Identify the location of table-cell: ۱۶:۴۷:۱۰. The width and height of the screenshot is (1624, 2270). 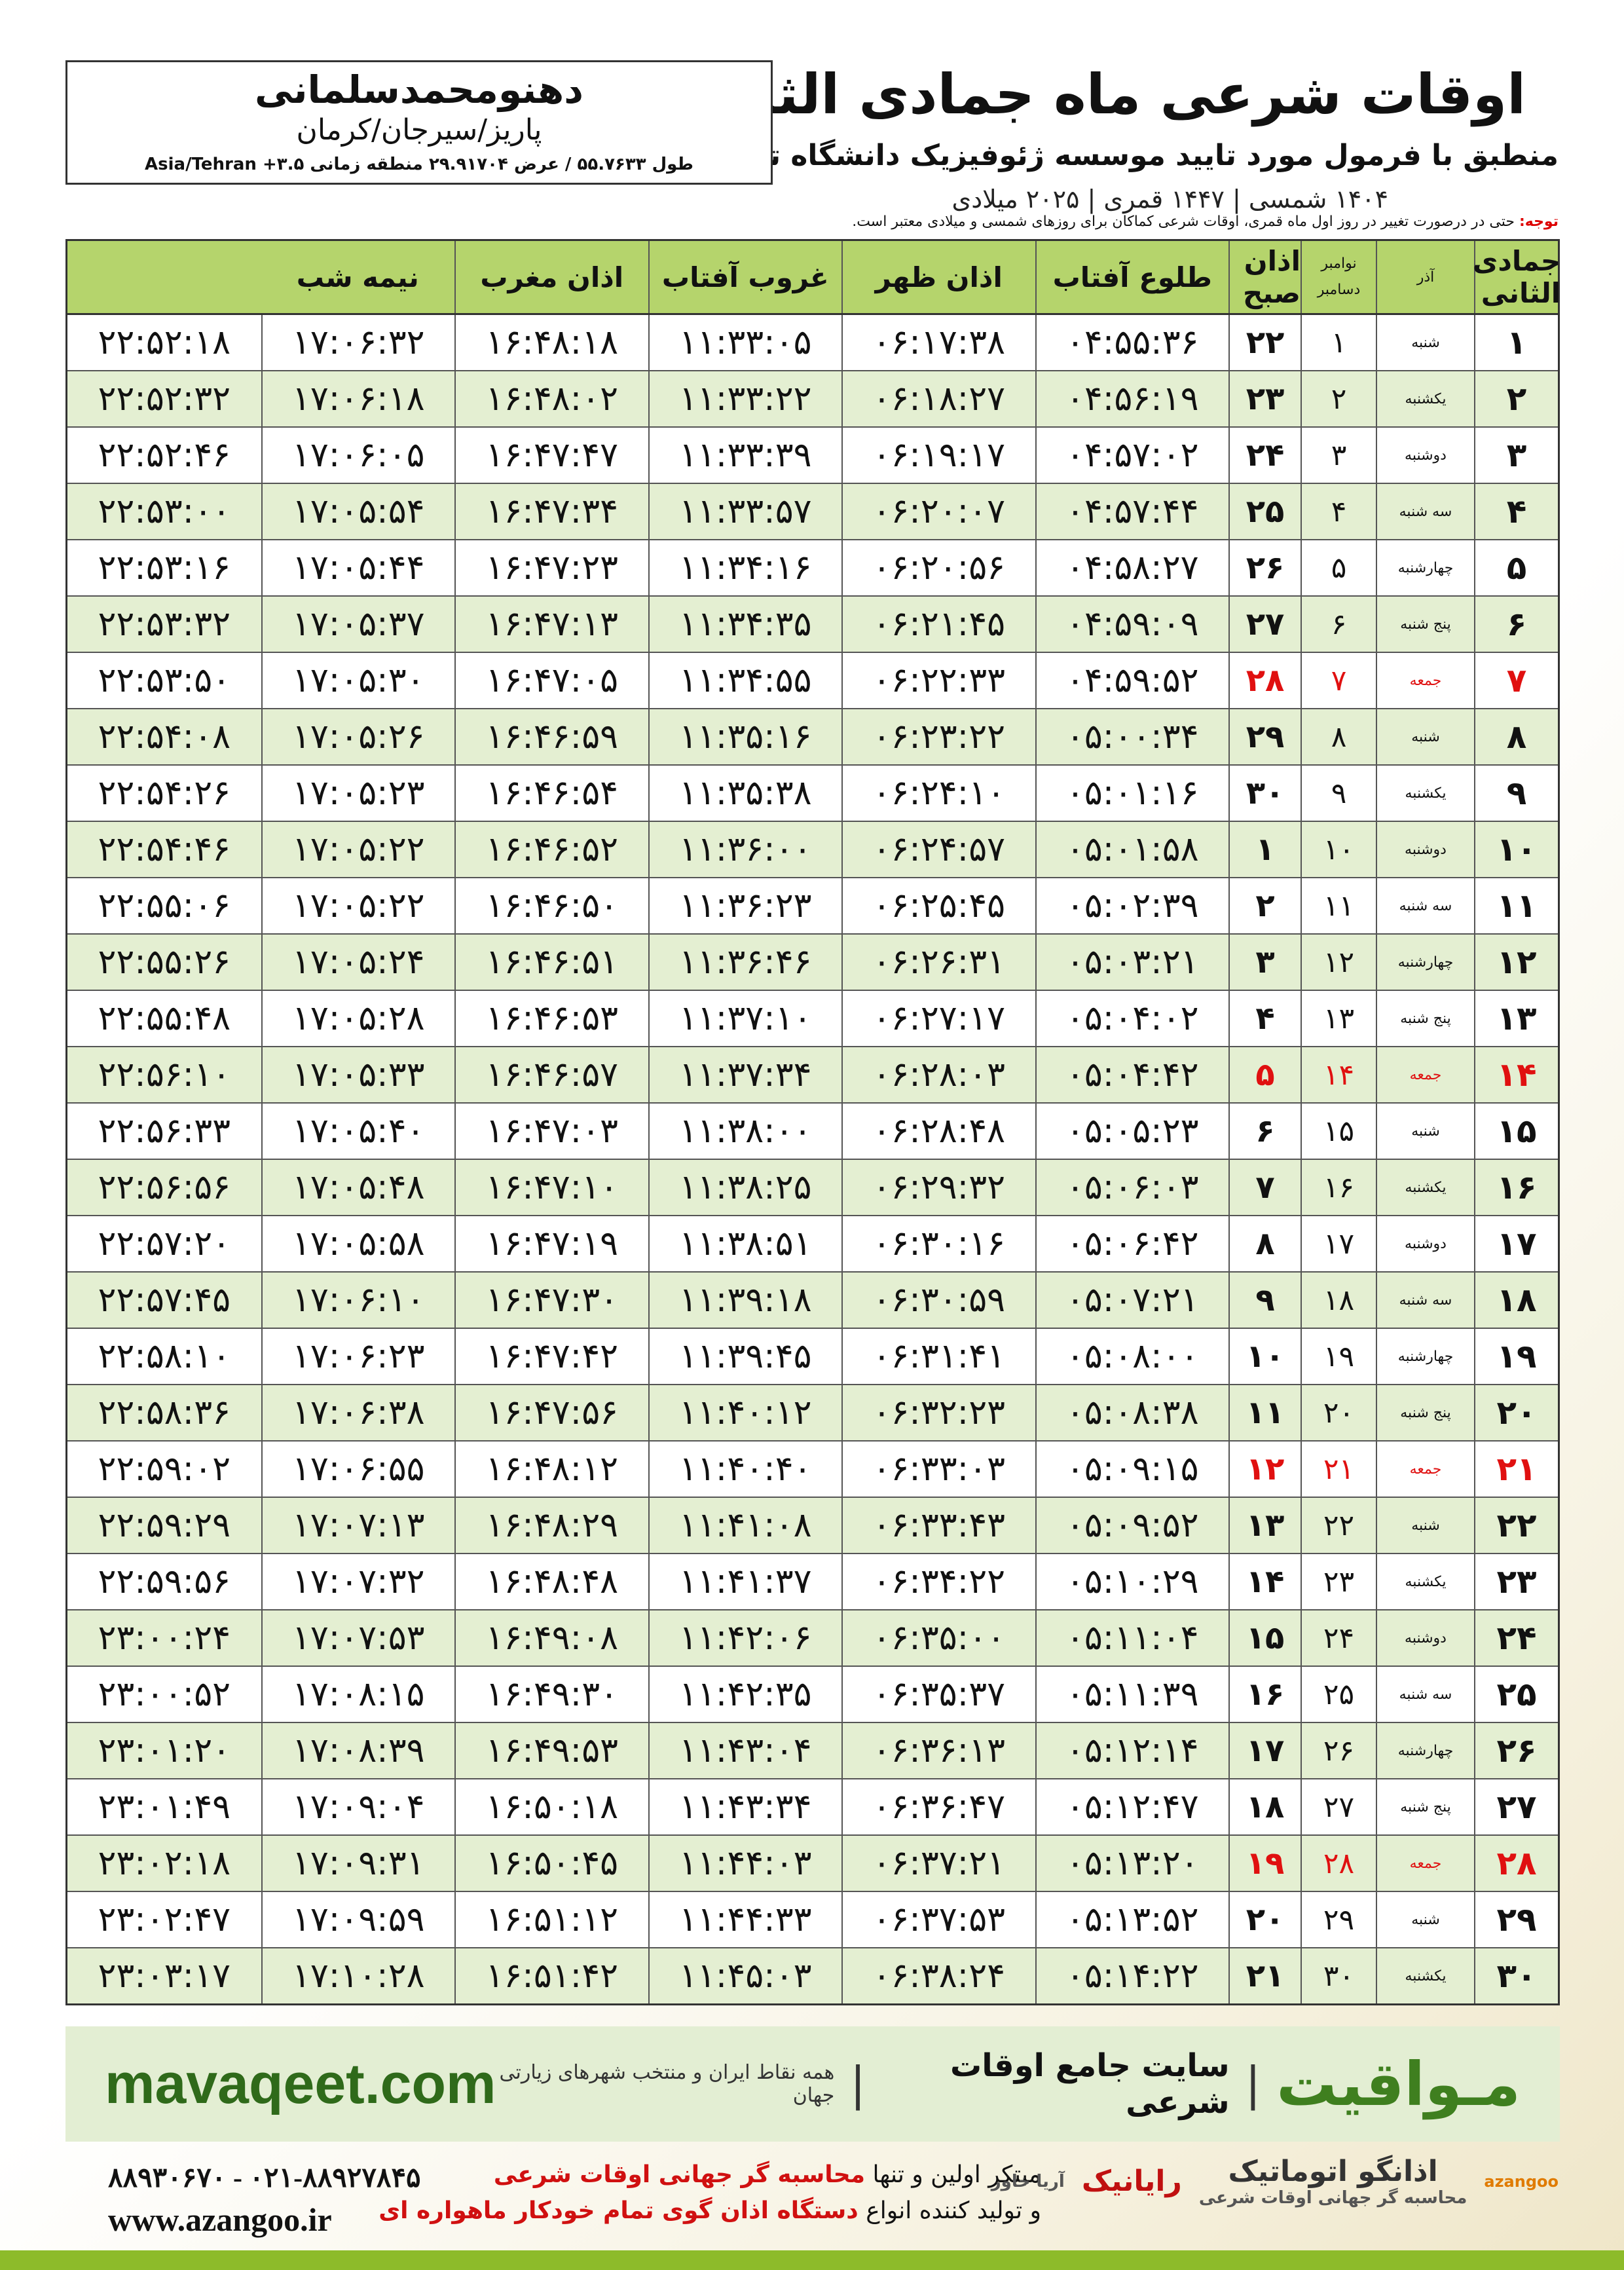
(551, 1187).